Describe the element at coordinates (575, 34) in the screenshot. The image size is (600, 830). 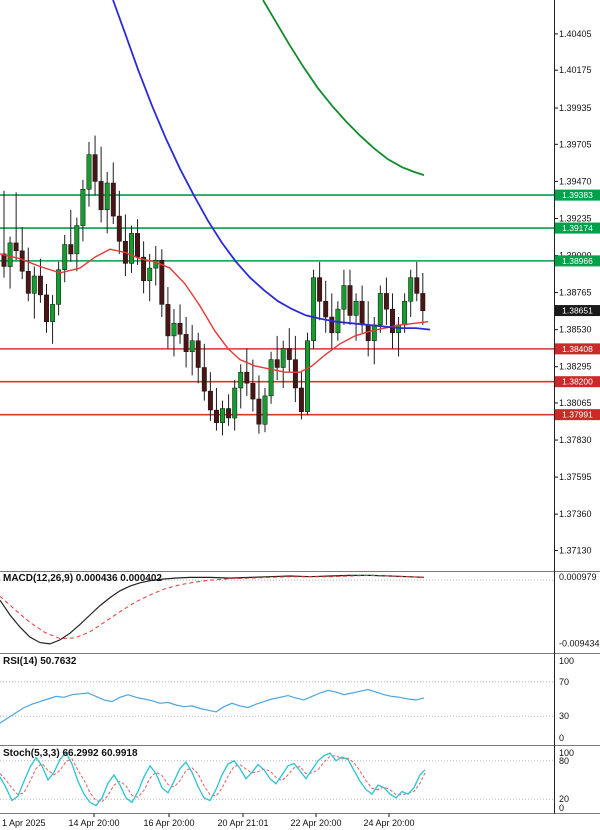
I see `price-axis-label: 1.40405` at that location.